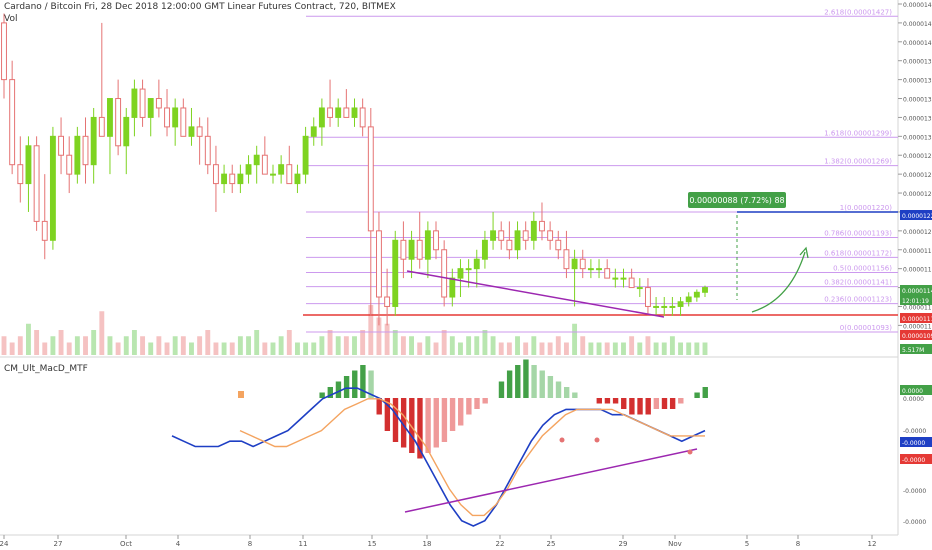 The width and height of the screenshot is (932, 550). Describe the element at coordinates (500, 544) in the screenshot. I see `time-tick-label: 22` at that location.